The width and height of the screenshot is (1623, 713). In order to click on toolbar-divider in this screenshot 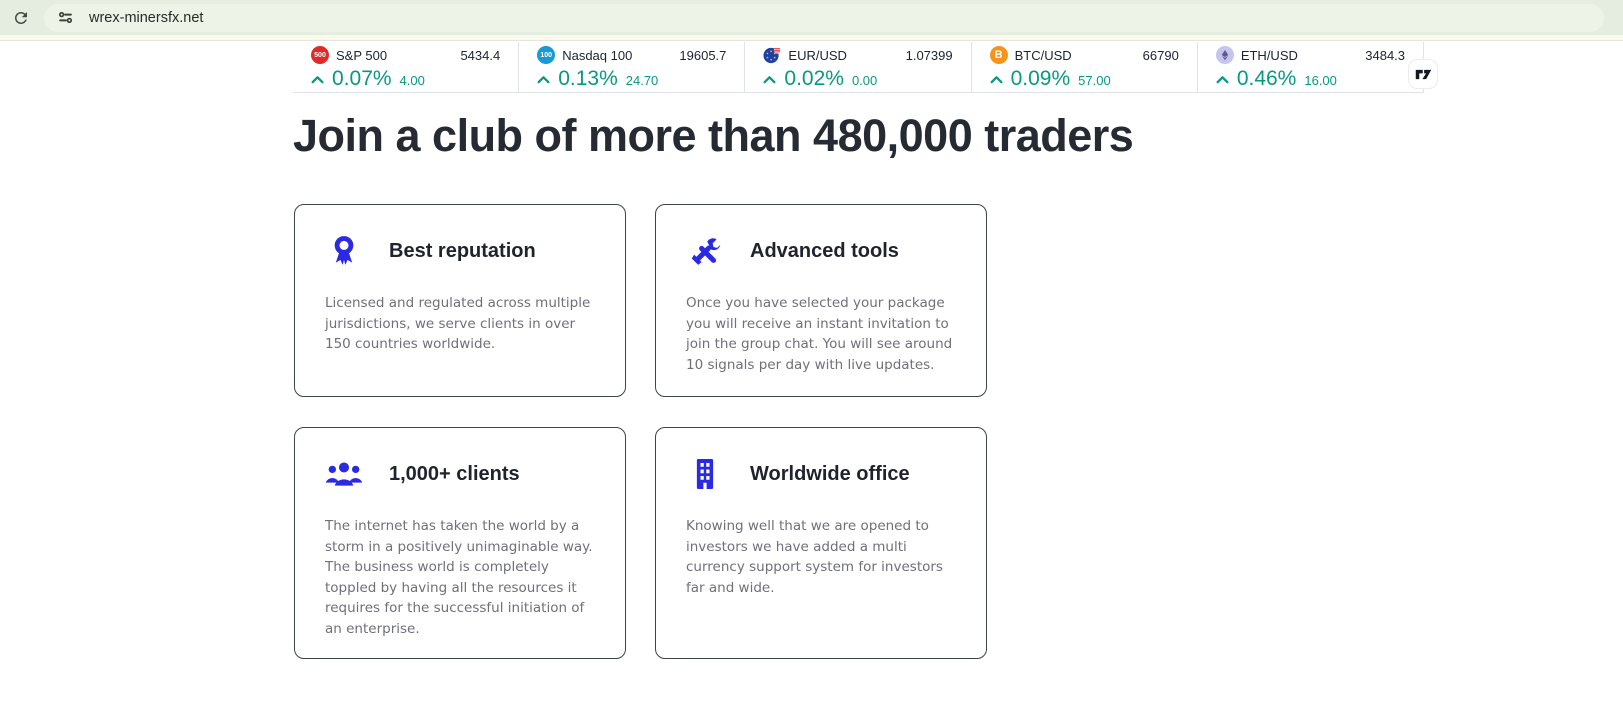, I will do `click(811, 38)`.